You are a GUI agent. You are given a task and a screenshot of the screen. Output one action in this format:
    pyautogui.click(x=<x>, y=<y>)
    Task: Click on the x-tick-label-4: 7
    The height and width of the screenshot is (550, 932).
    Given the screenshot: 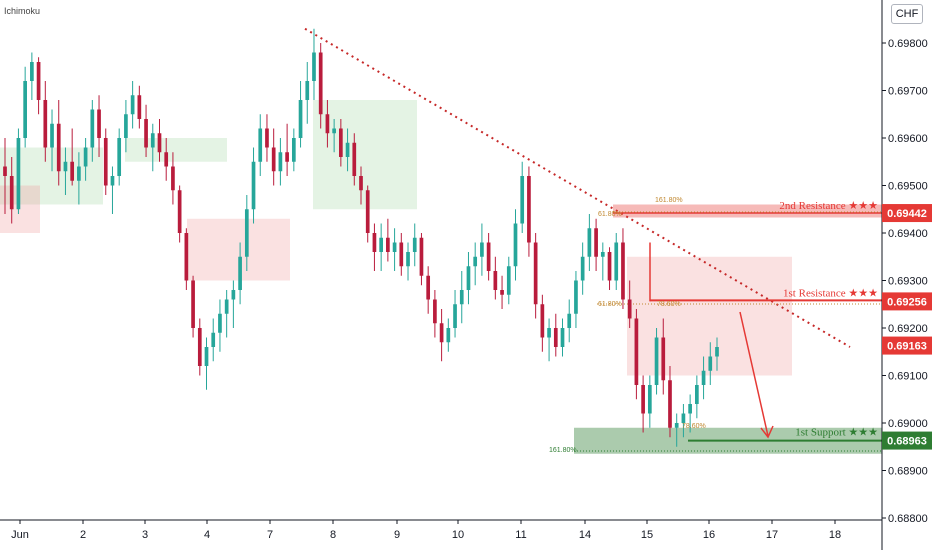 What is the action you would take?
    pyautogui.click(x=270, y=535)
    